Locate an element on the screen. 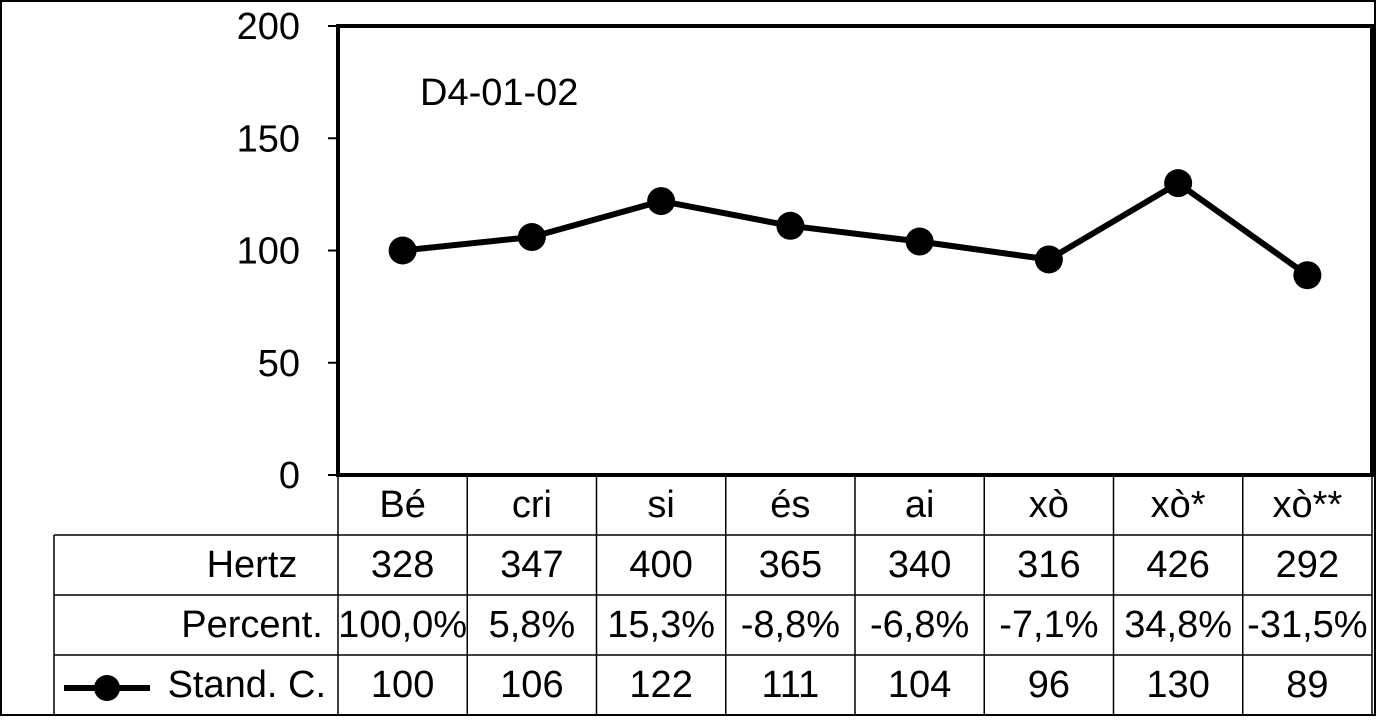 This screenshot has height=720, width=1380. table-cell: 316 is located at coordinates (1048, 565).